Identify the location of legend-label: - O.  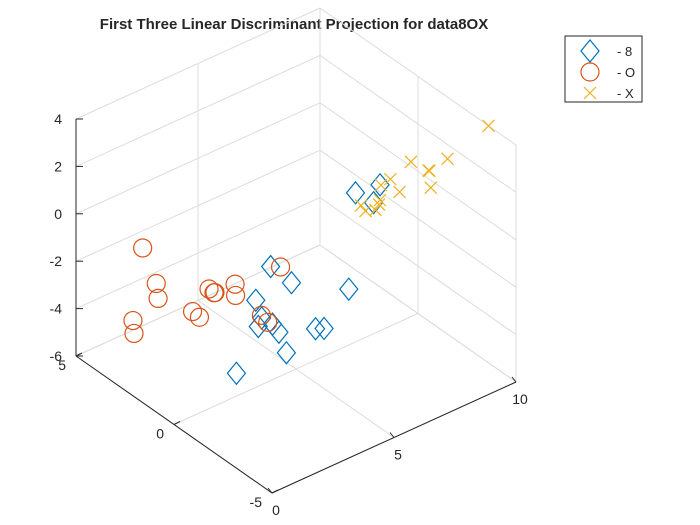
(626, 72).